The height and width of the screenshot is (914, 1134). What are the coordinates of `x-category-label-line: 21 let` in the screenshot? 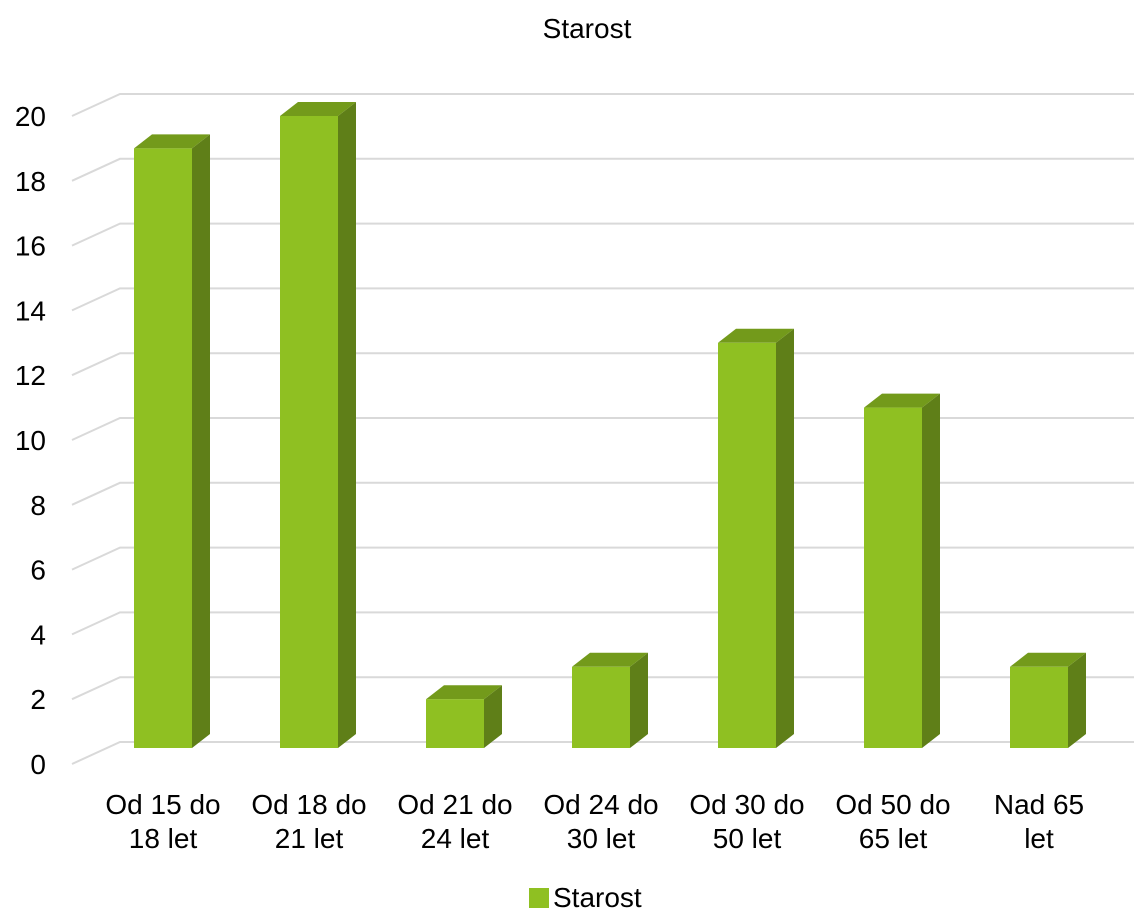 It's located at (309, 838).